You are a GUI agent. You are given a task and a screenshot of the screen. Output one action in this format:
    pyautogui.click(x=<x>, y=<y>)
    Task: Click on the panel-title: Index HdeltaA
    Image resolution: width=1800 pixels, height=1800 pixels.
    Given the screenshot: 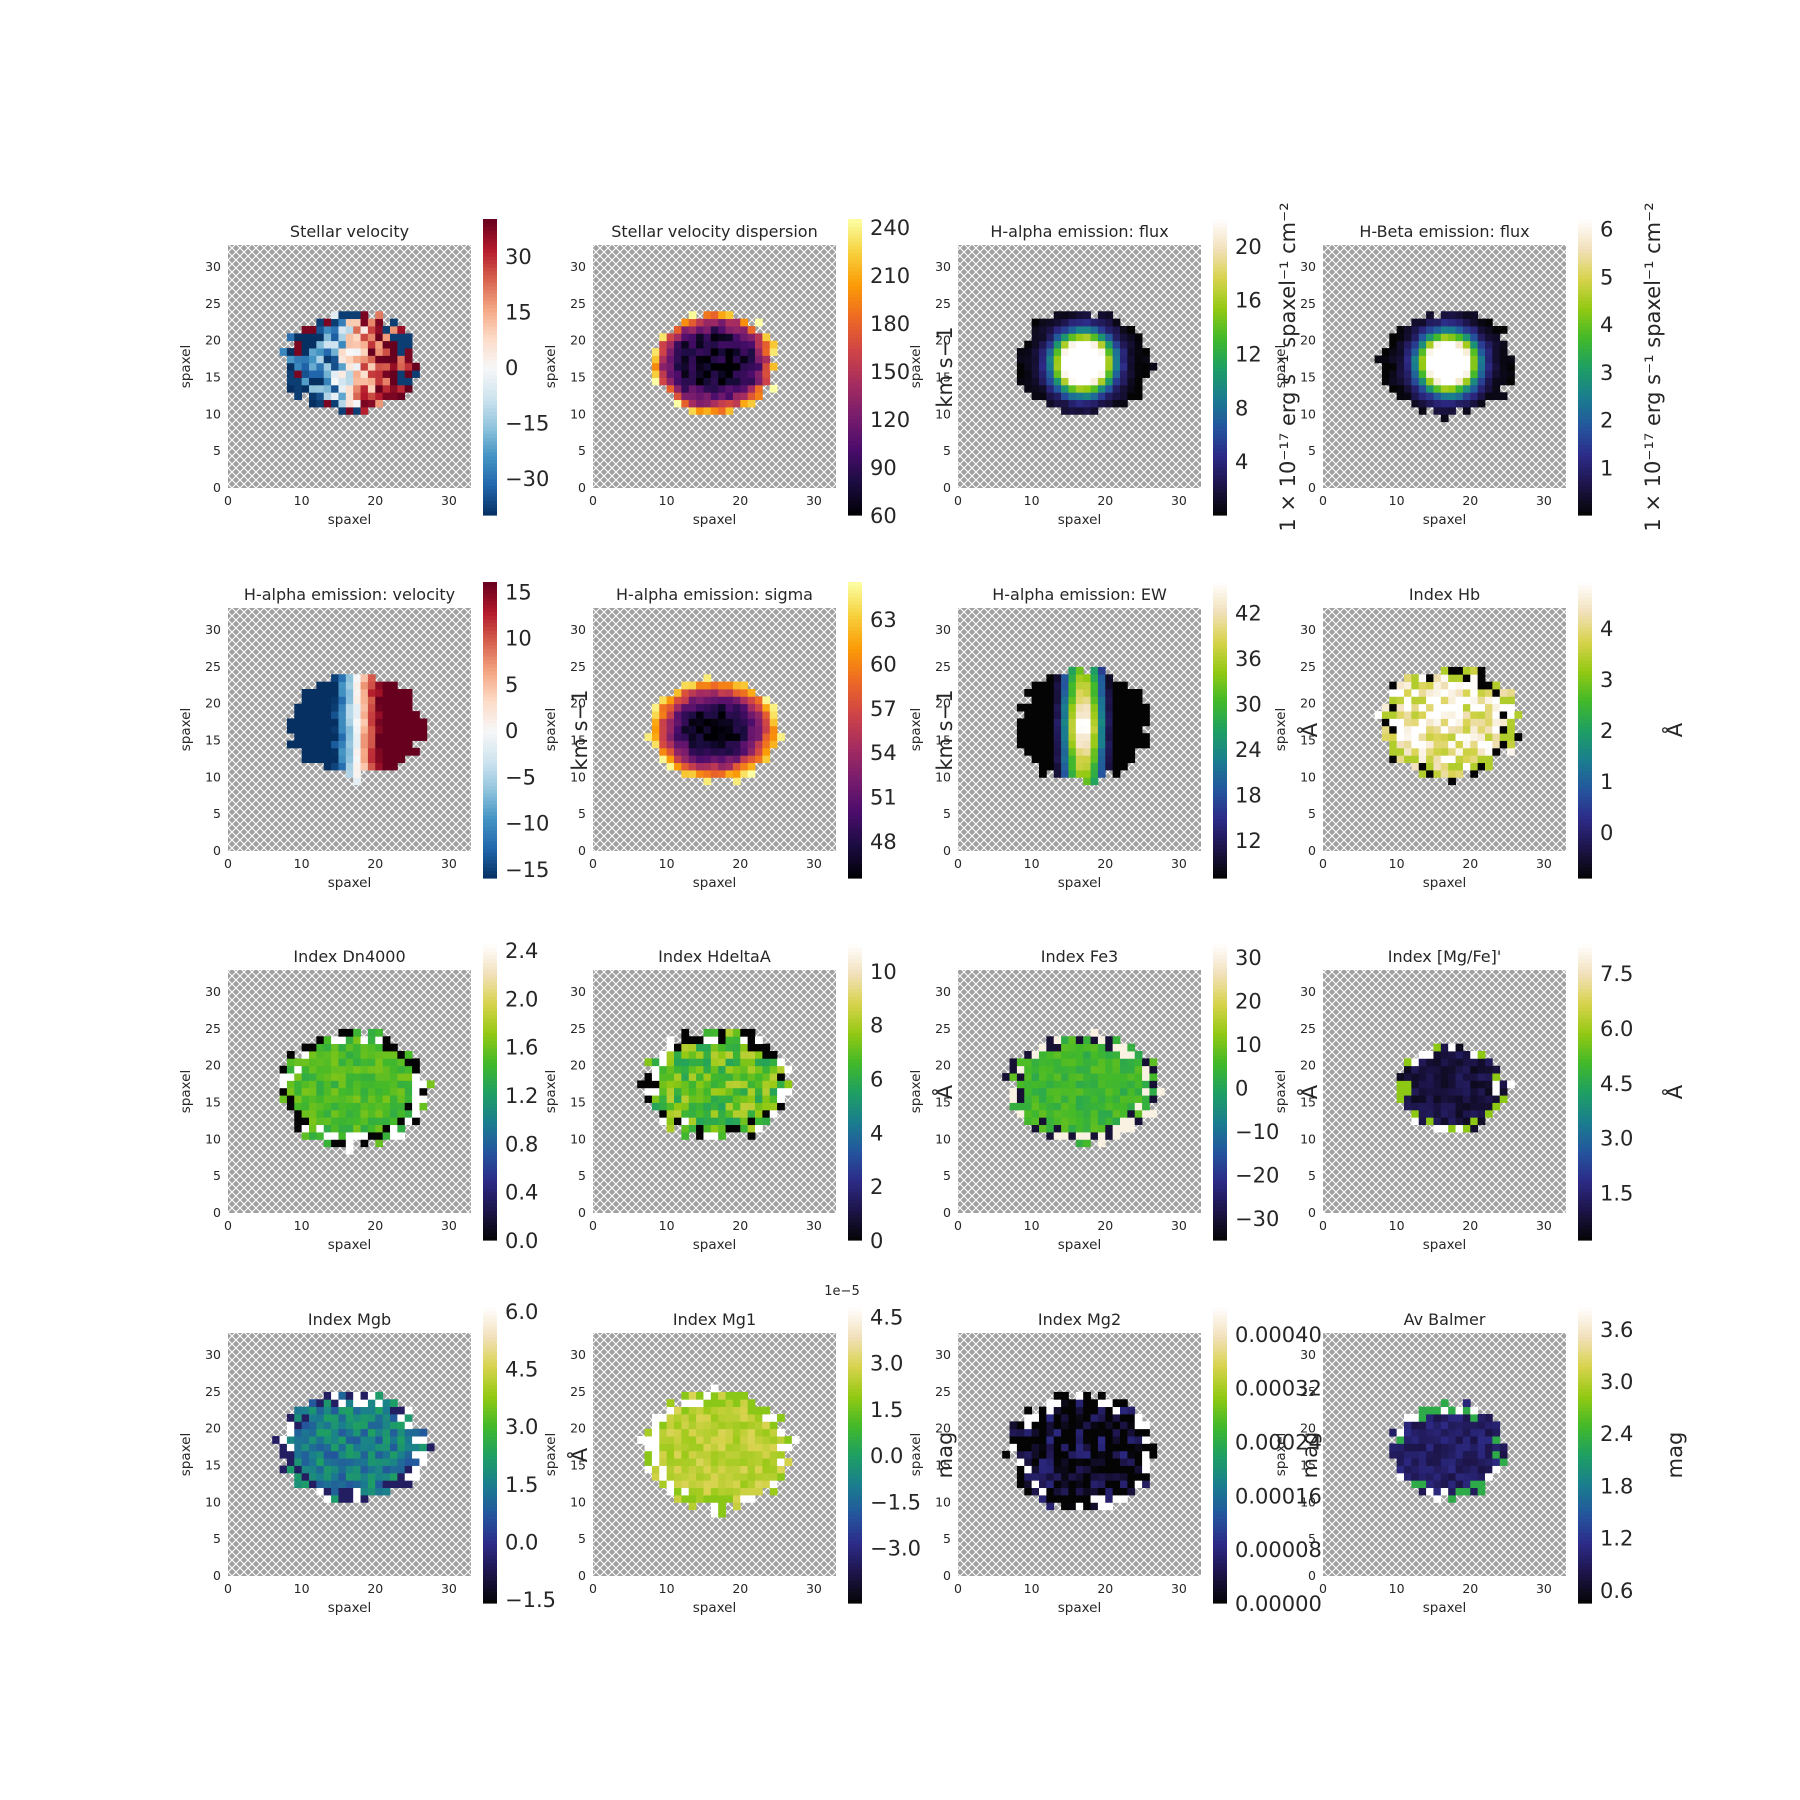 What is the action you would take?
    pyautogui.click(x=714, y=956)
    